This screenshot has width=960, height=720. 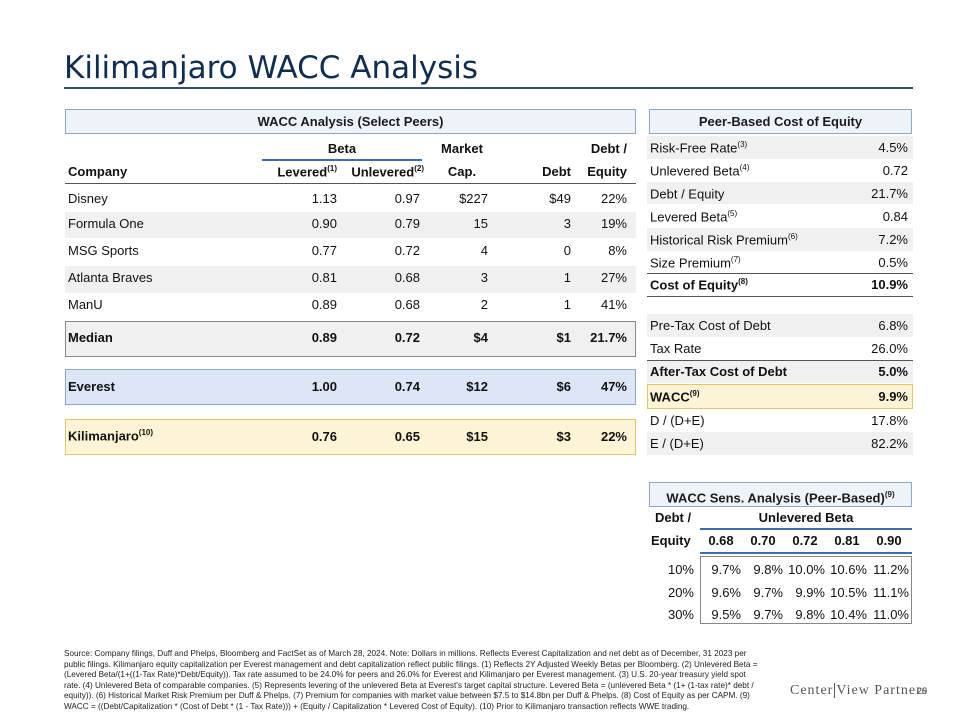 I want to click on sens-row-label: 20%, so click(x=680, y=592).